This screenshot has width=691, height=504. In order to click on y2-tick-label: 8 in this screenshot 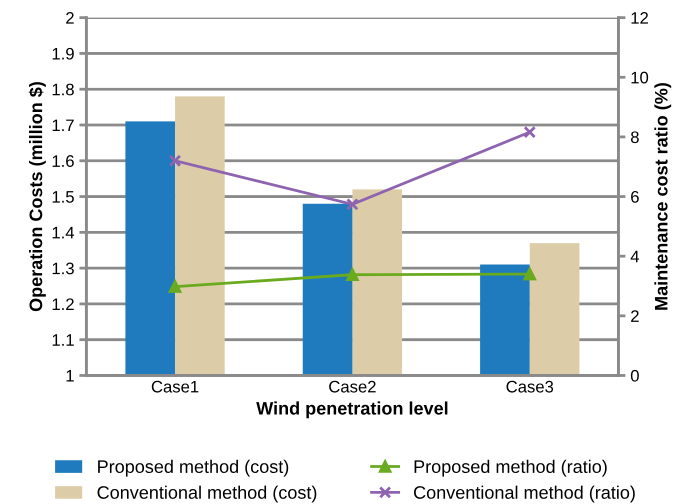, I will do `click(634, 137)`.